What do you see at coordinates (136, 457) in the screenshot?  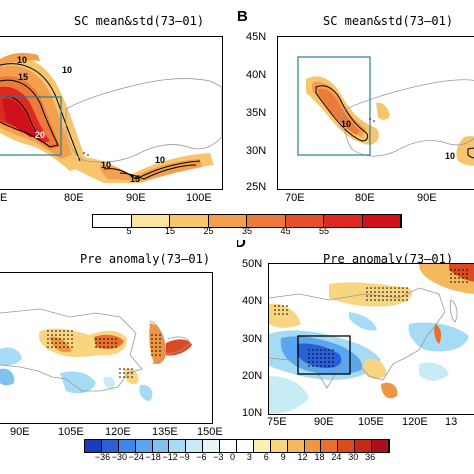 I see `pre-colorbar-label: −24` at bounding box center [136, 457].